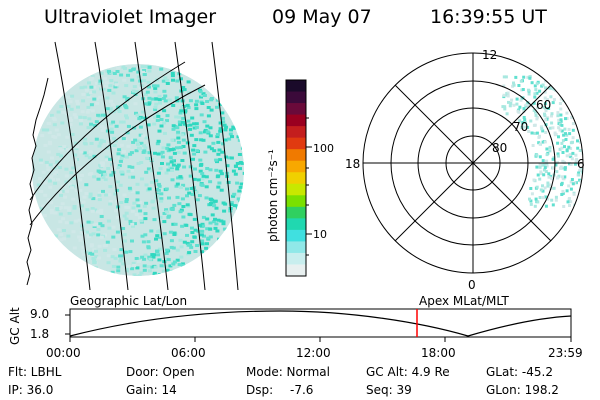 This screenshot has height=400, width=600. What do you see at coordinates (581, 164) in the screenshot?
I see `mlt-label-6: 6` at bounding box center [581, 164].